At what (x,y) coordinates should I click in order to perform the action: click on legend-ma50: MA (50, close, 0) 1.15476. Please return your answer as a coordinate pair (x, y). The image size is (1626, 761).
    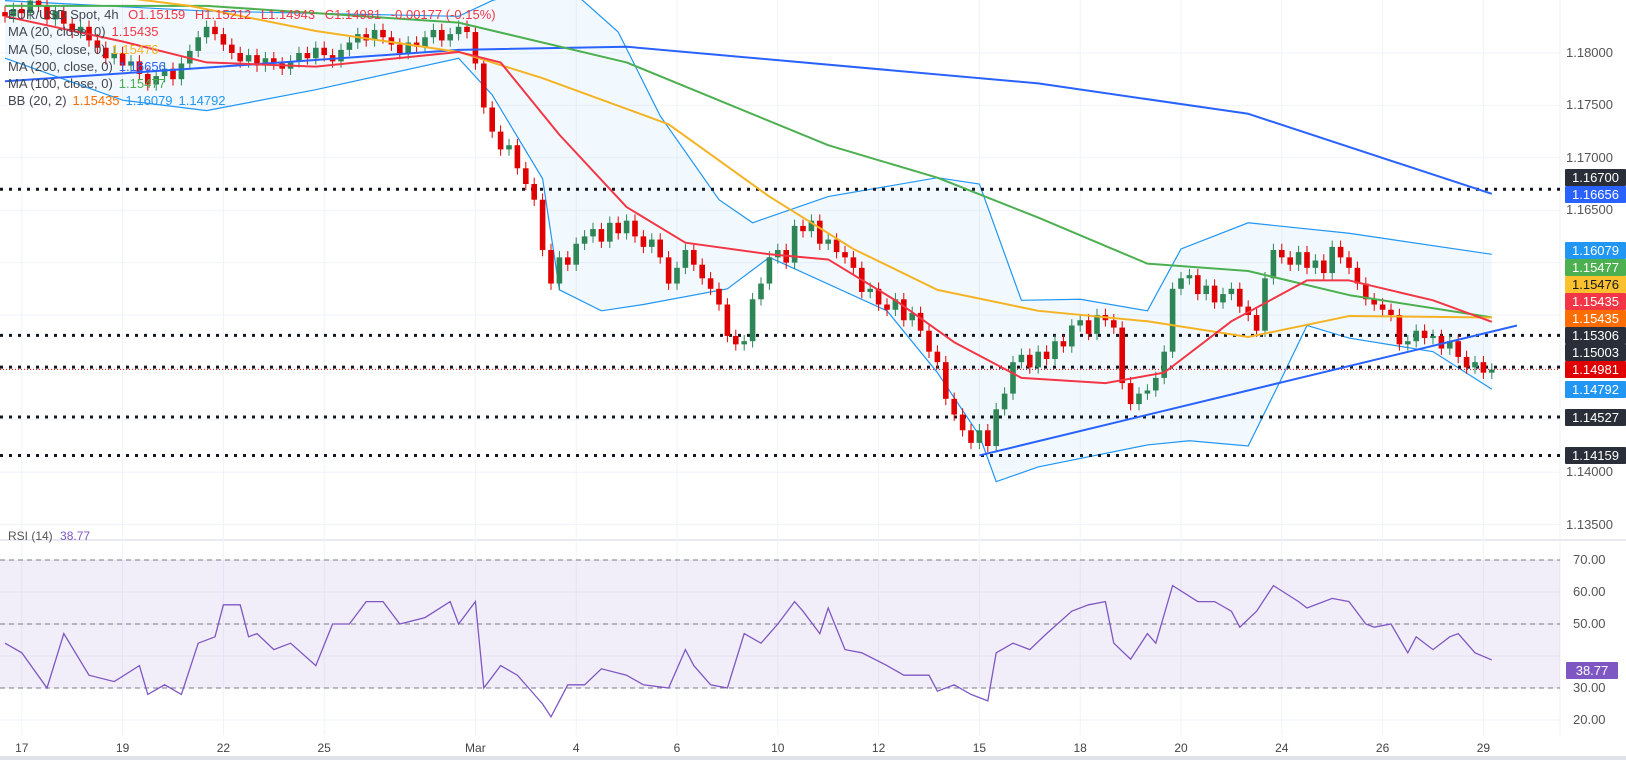
    Looking at the image, I should click on (252, 49).